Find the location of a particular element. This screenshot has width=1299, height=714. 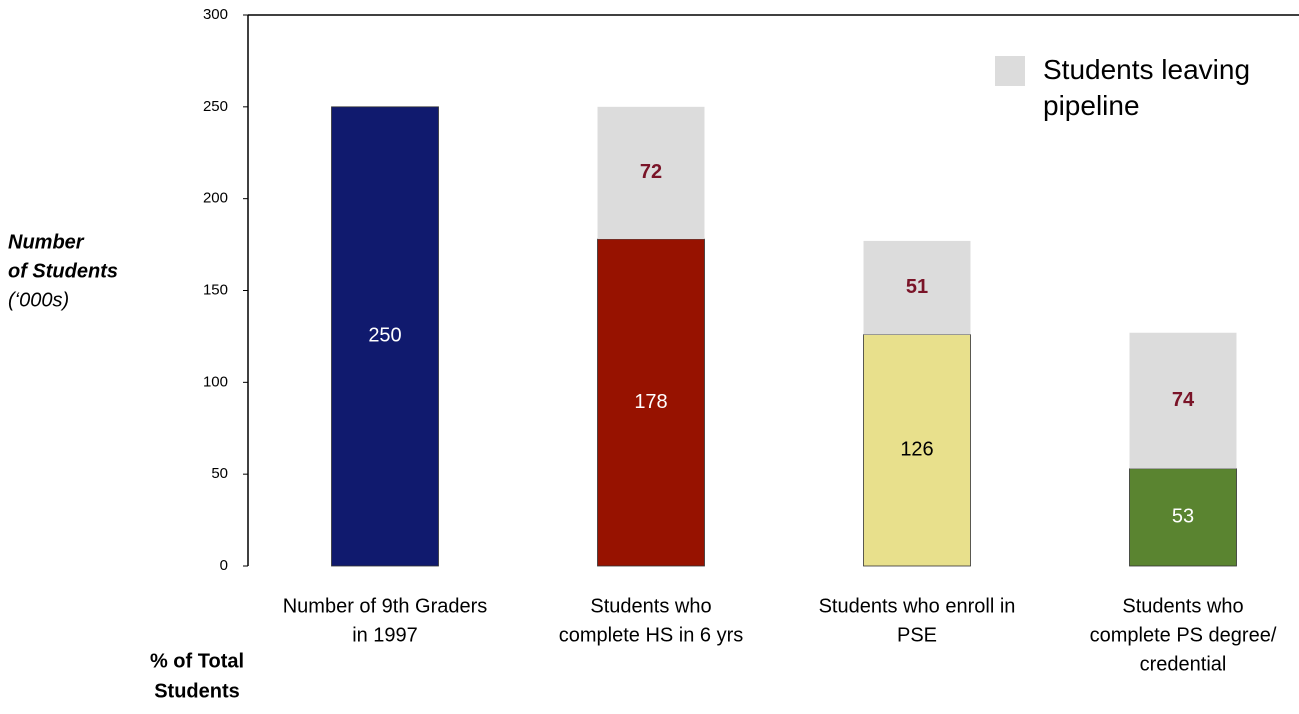

y-tick-label: 50 is located at coordinates (219, 473).